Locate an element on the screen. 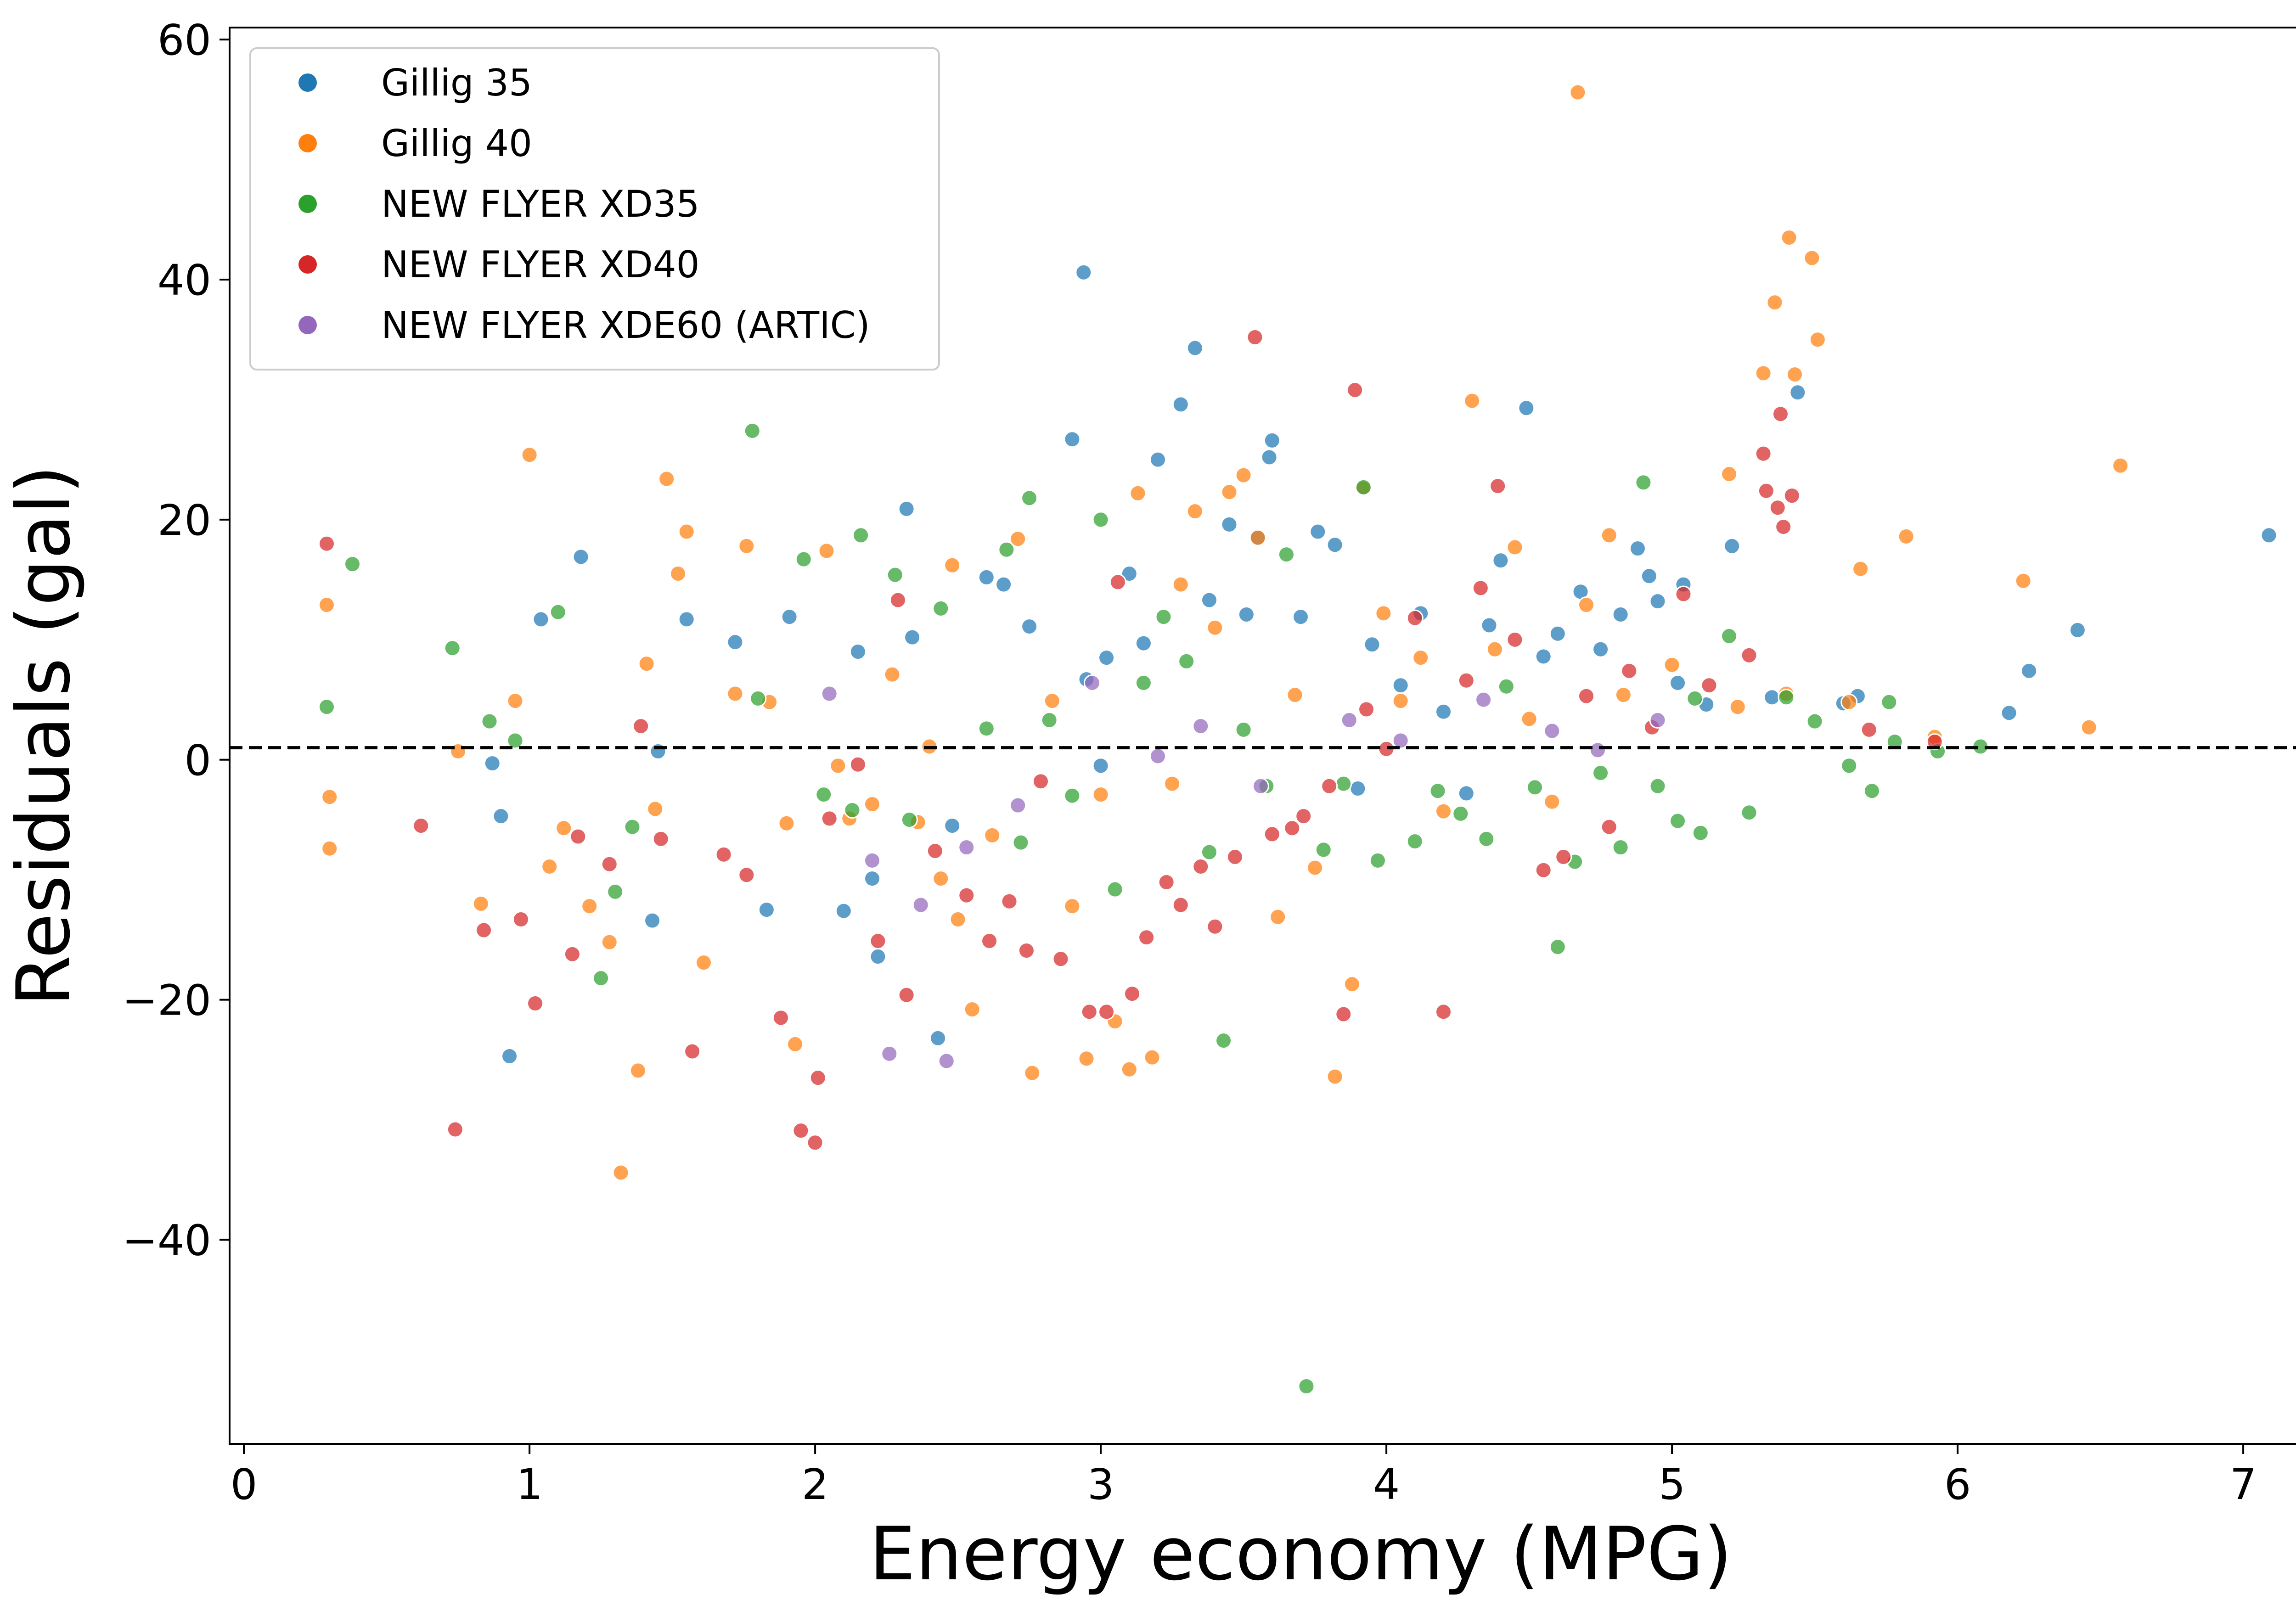  x-tick-label-1: 1 is located at coordinates (529, 1485).